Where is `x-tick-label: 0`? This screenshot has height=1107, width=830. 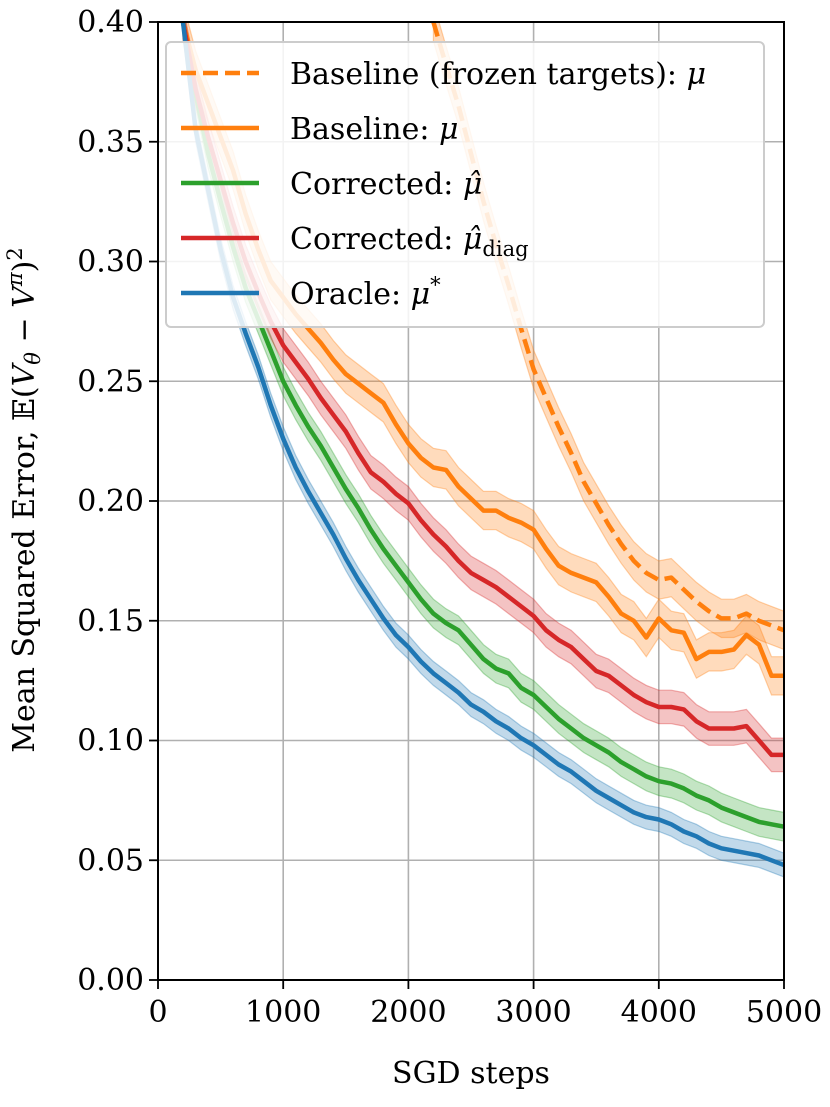 x-tick-label: 0 is located at coordinates (157, 1012).